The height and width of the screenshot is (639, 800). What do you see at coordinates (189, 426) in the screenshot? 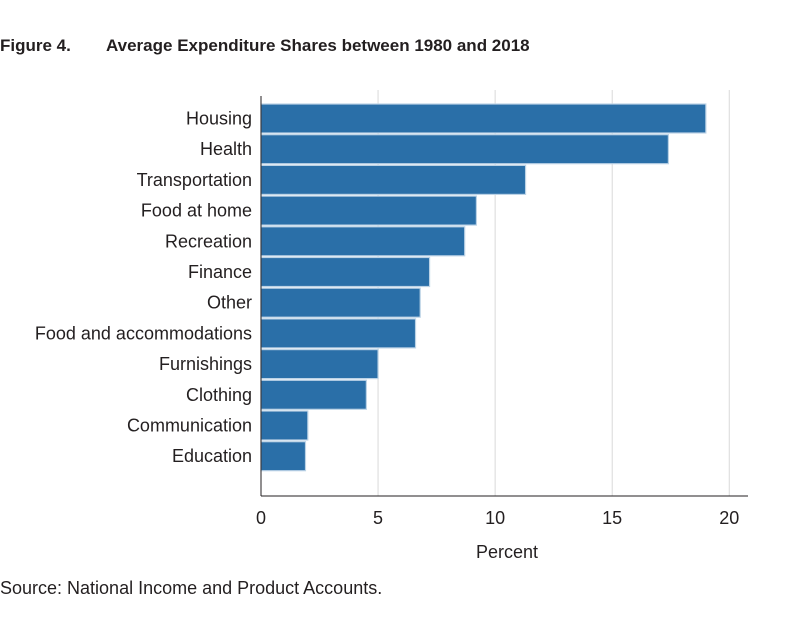
I see `category-label: Communication` at bounding box center [189, 426].